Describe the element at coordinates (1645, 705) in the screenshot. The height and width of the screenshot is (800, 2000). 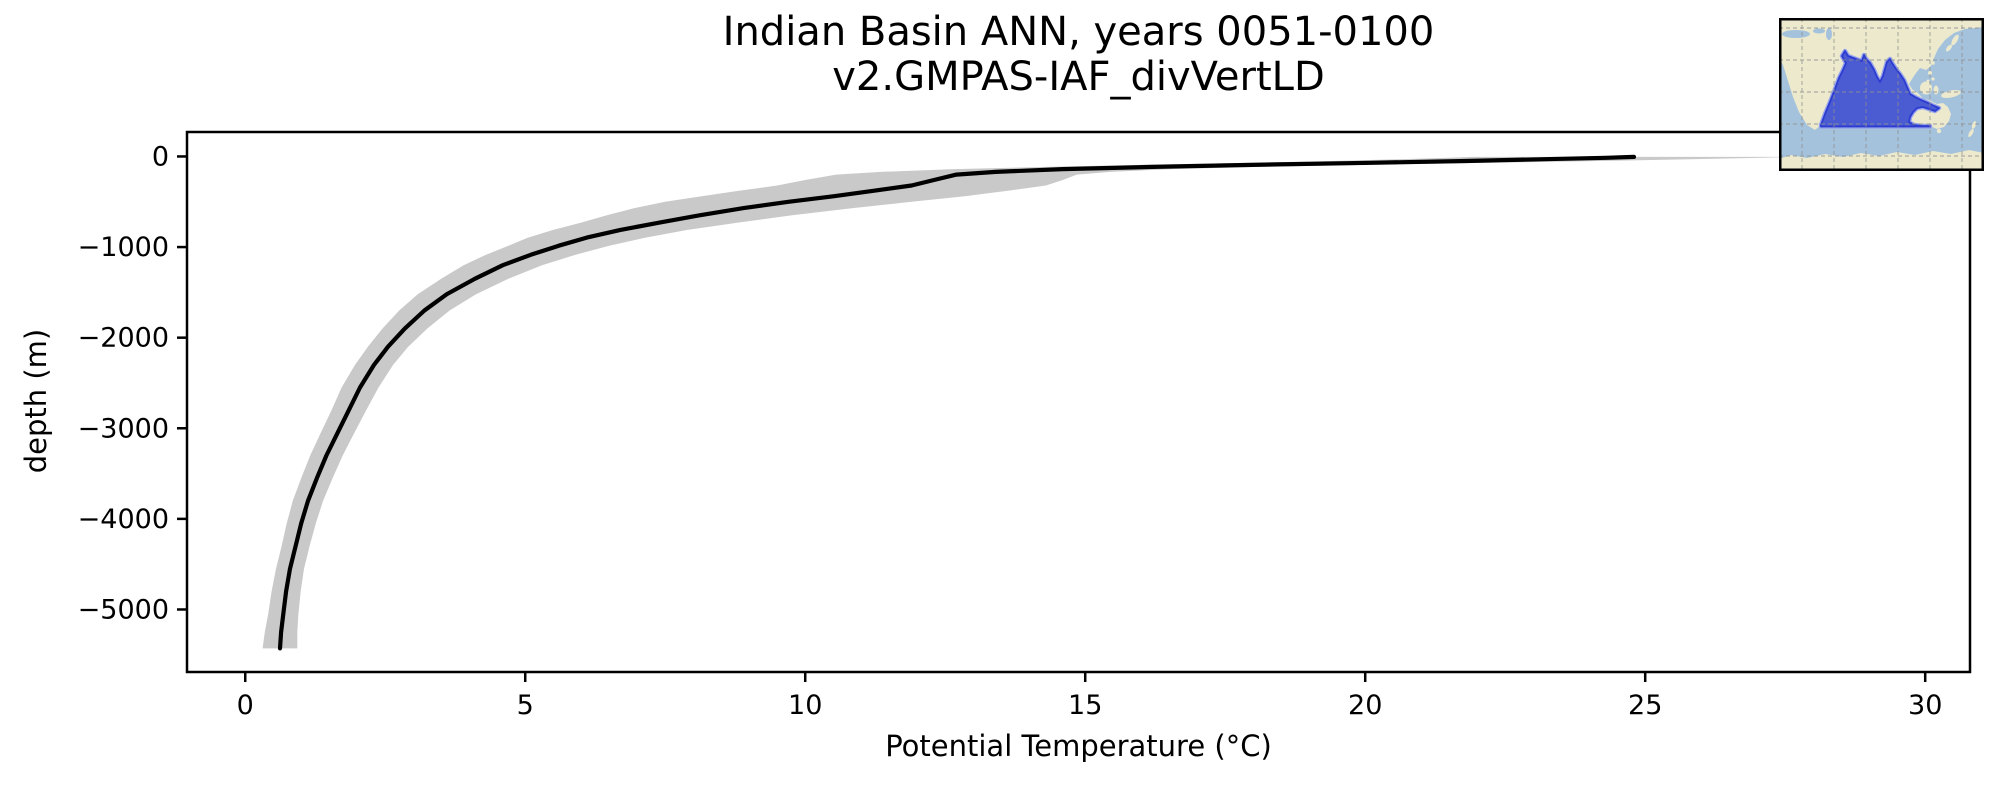
I see `x-tick-label: 25` at that location.